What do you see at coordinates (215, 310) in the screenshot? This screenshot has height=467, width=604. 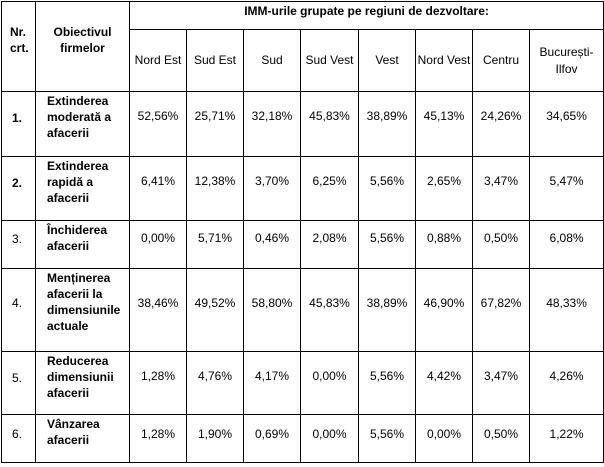 I see `row-value: 49,52%` at bounding box center [215, 310].